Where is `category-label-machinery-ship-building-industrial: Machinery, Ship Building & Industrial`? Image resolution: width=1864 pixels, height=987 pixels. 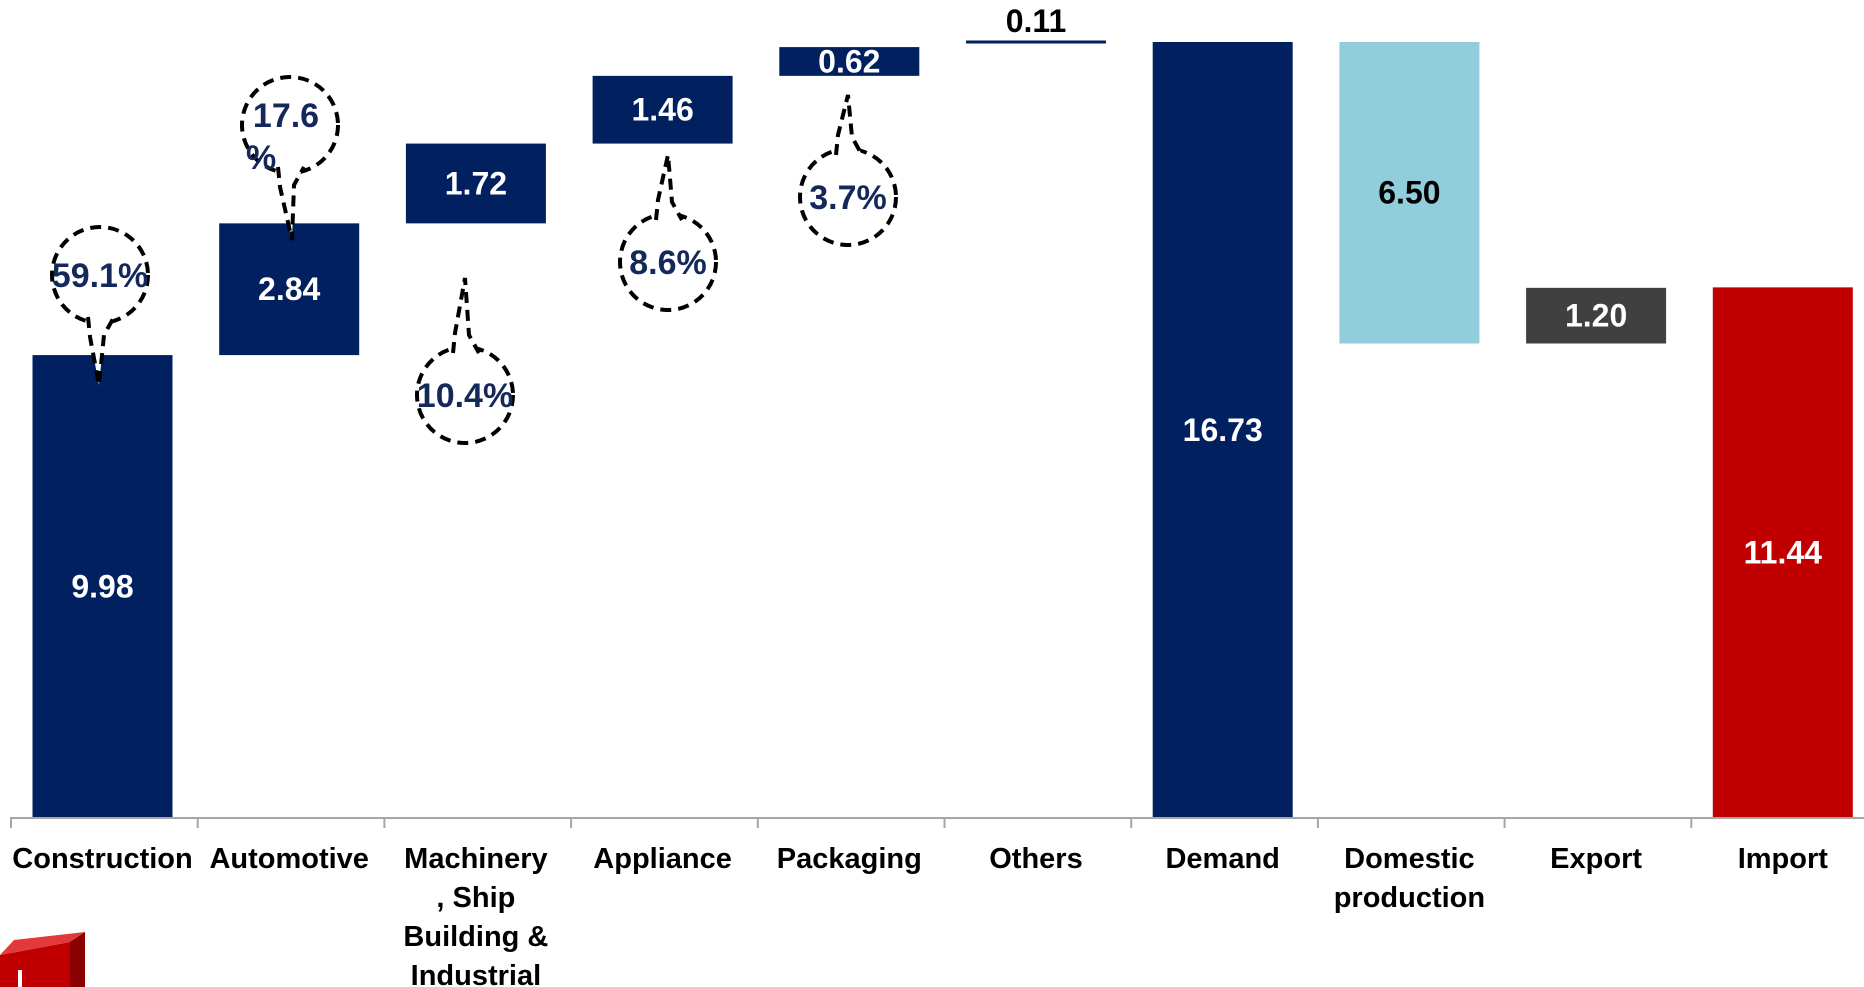
category-label-machinery-ship-building-industrial: Machinery, Ship Building & Industrial is located at coordinates (475, 915).